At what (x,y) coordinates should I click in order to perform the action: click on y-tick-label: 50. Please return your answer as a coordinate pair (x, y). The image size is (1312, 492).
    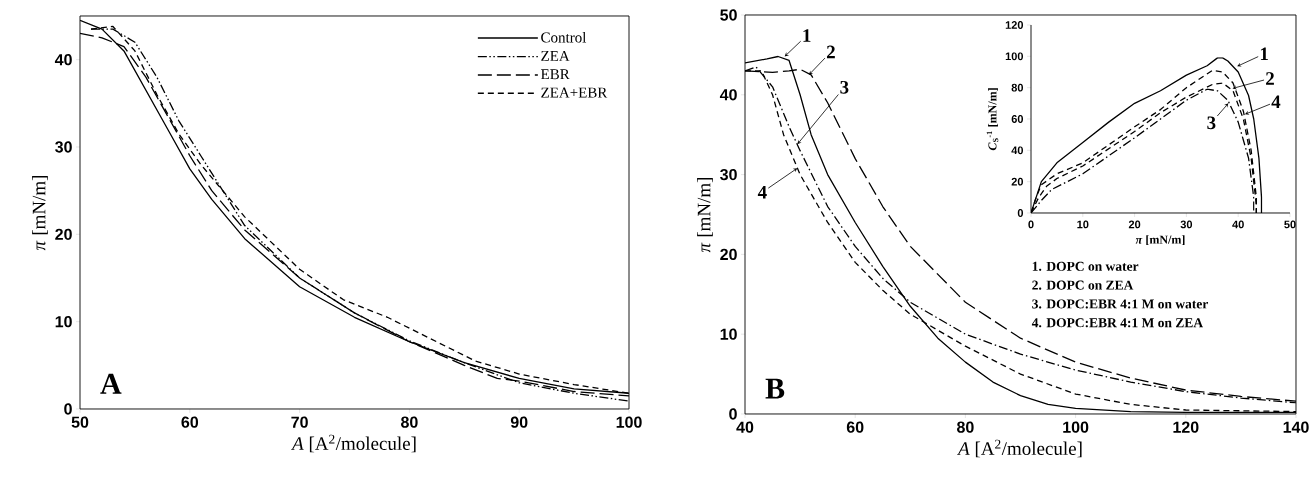
    Looking at the image, I should click on (728, 15).